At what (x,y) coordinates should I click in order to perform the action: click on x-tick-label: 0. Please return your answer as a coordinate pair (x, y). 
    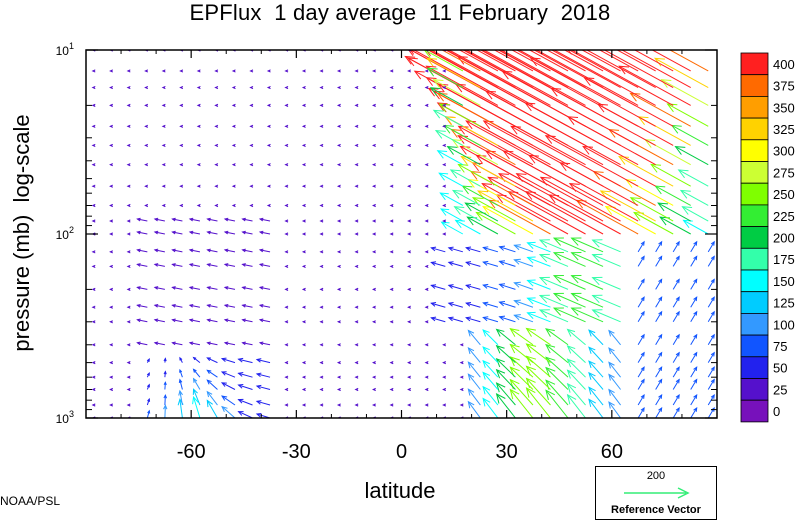
    Looking at the image, I should click on (401, 452).